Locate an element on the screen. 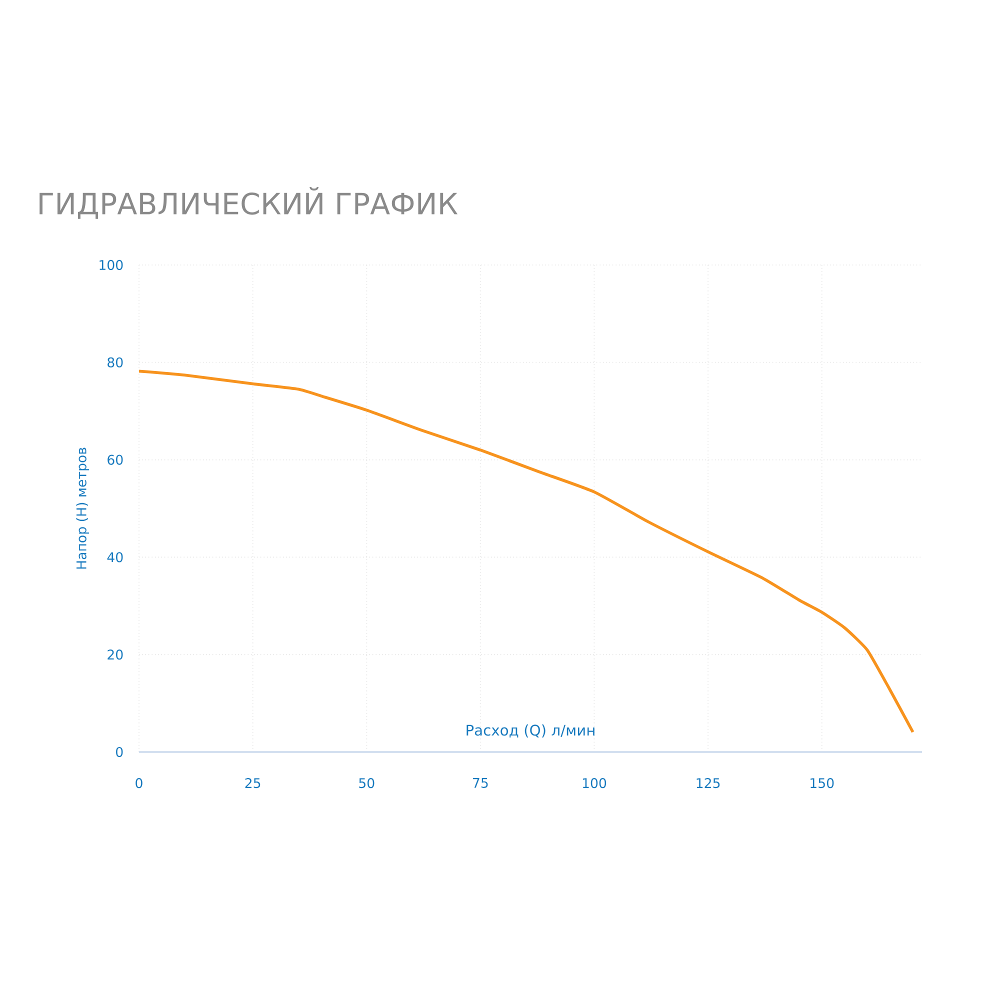 This screenshot has width=1000, height=1000. y-tick-label: 20 is located at coordinates (115, 655).